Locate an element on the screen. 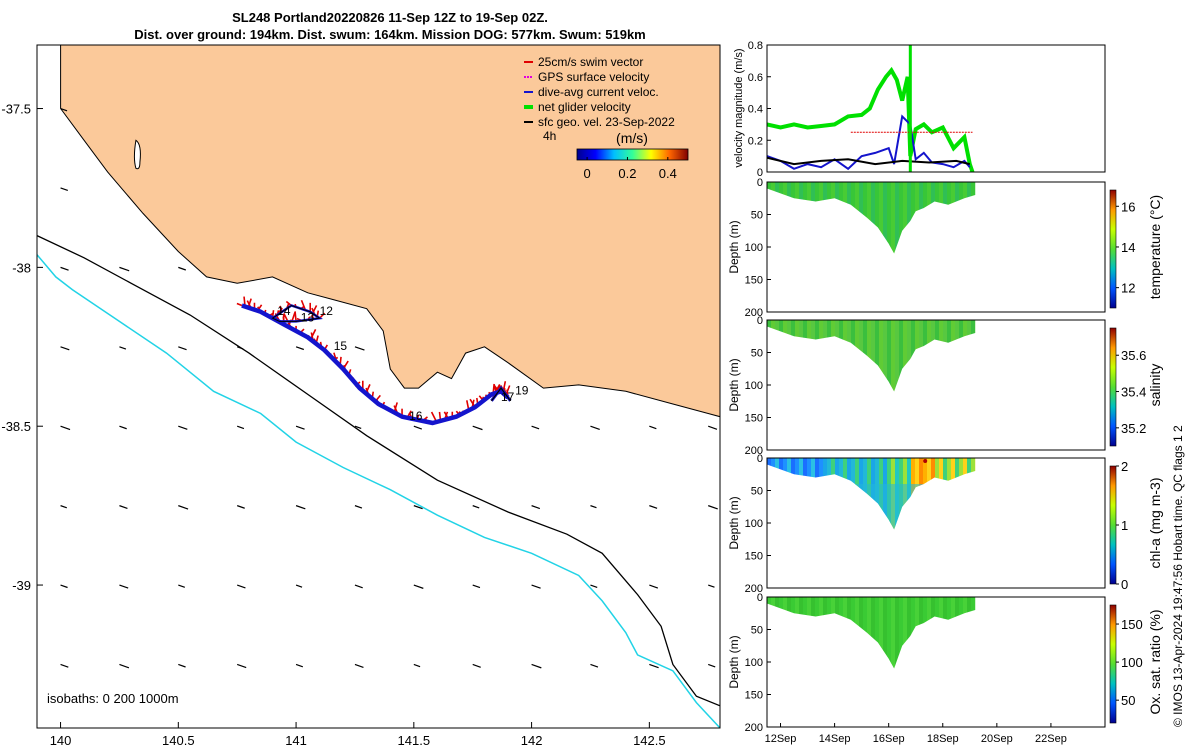  y-tick-label: 150 is located at coordinates (754, 696).